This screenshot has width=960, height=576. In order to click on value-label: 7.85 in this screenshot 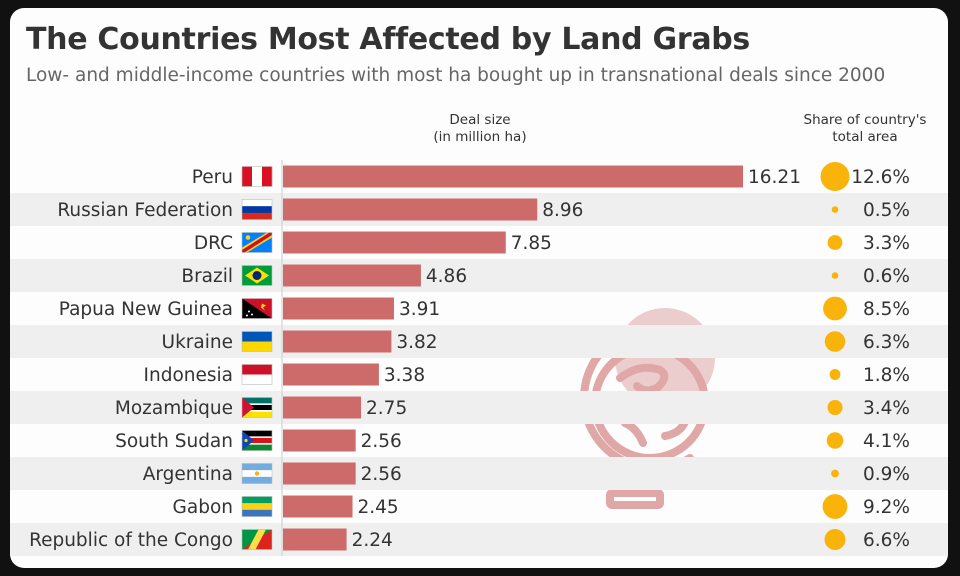, I will do `click(531, 243)`.